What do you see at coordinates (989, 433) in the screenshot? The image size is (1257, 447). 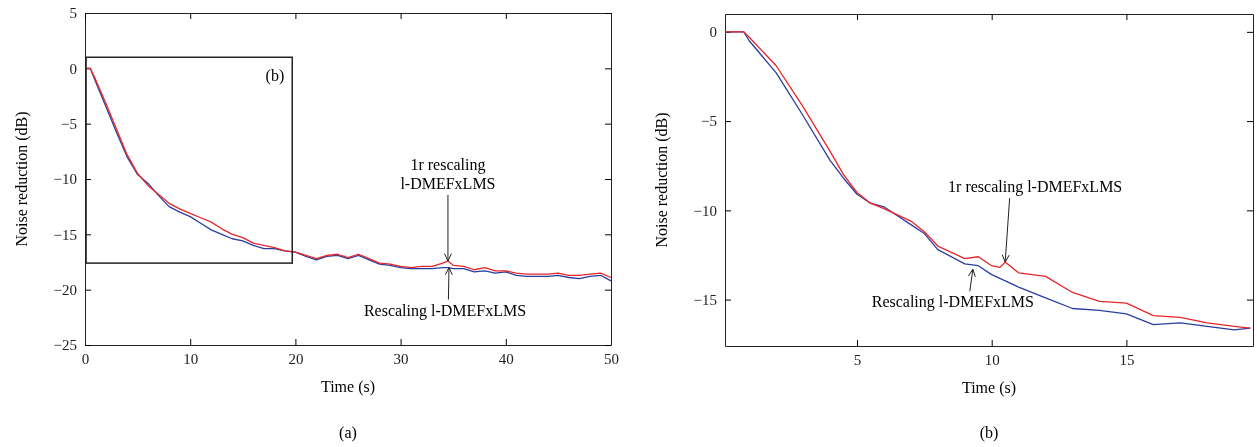 I see `text: (b)` at bounding box center [989, 433].